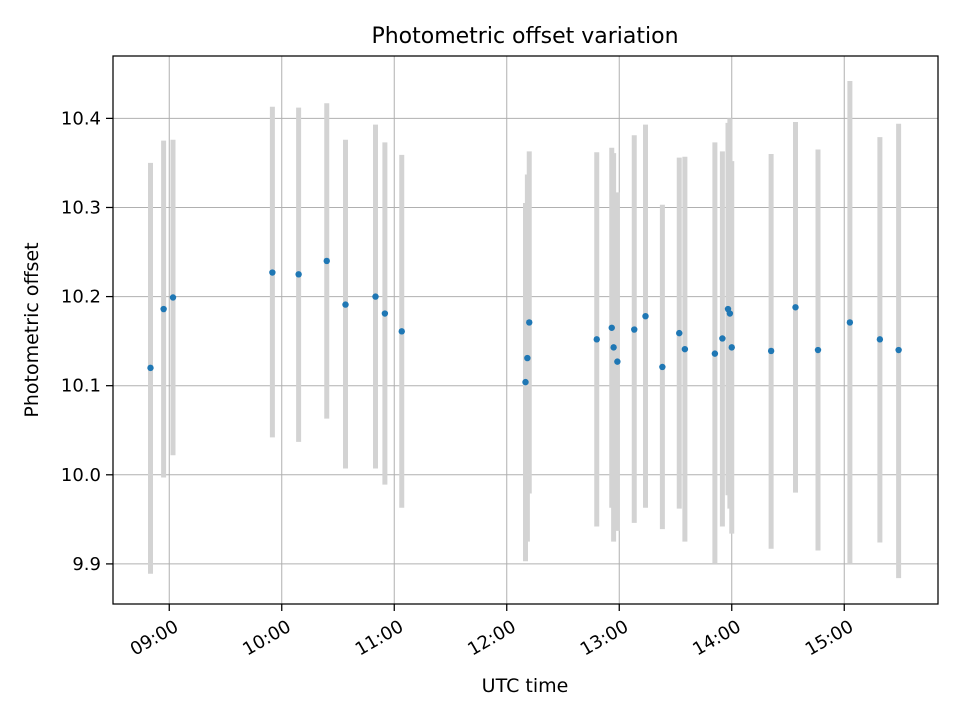 The height and width of the screenshot is (720, 960). I want to click on chart-title: Photometric offset variation, so click(524, 36).